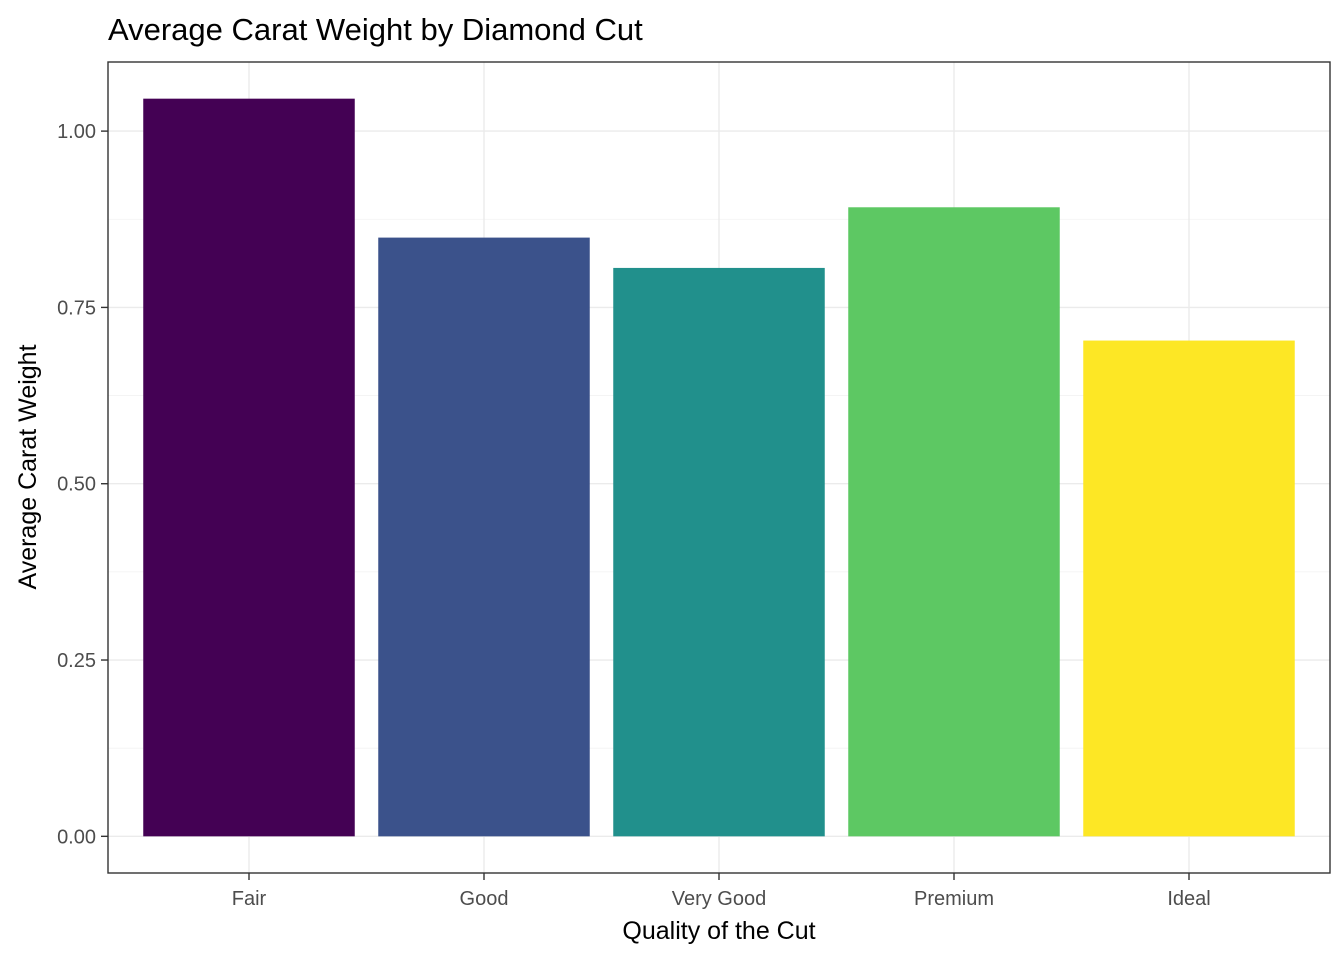 This screenshot has height=960, width=1344. I want to click on y-axis-title: Average Carat Weight, so click(28, 466).